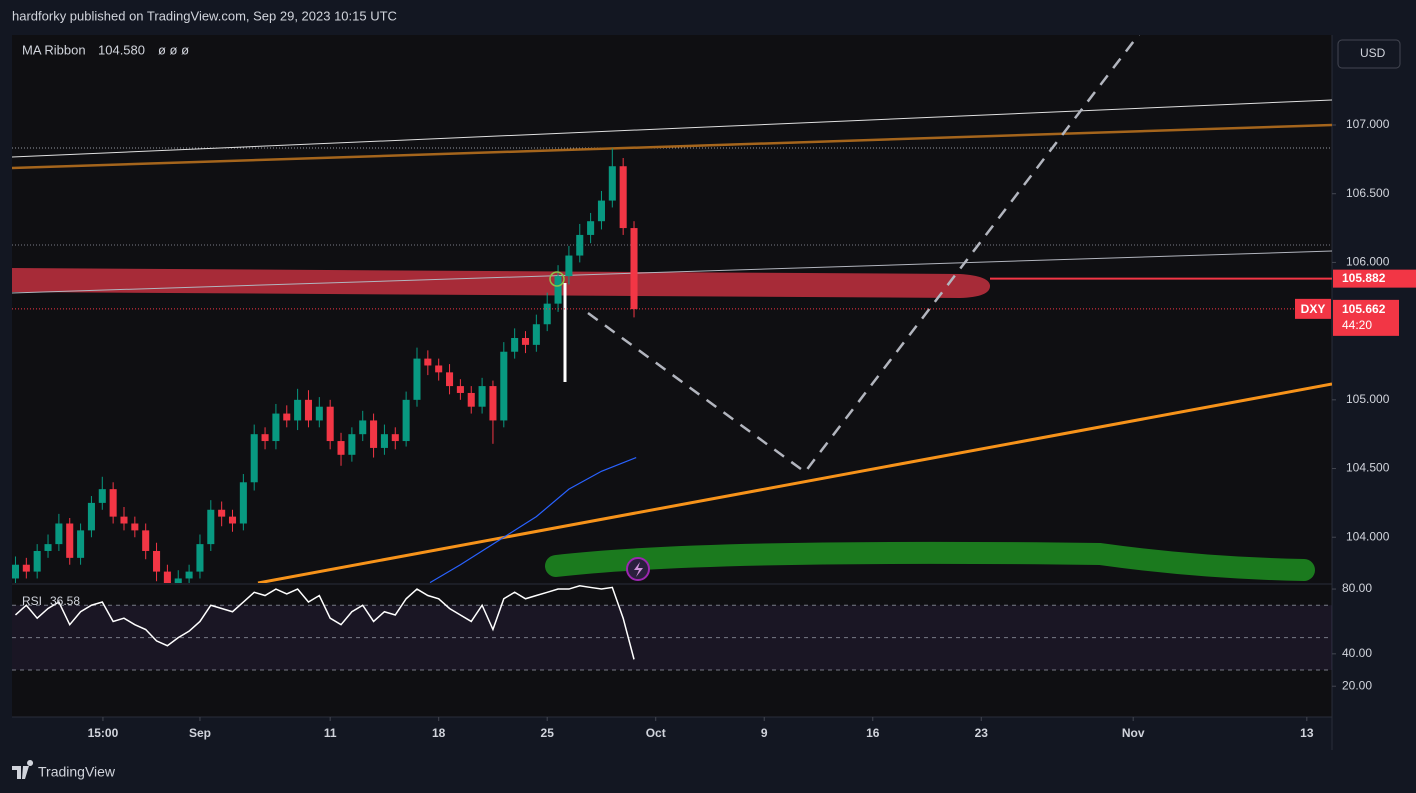 The width and height of the screenshot is (1416, 793). I want to click on last-price-label: 105.662, so click(1364, 309).